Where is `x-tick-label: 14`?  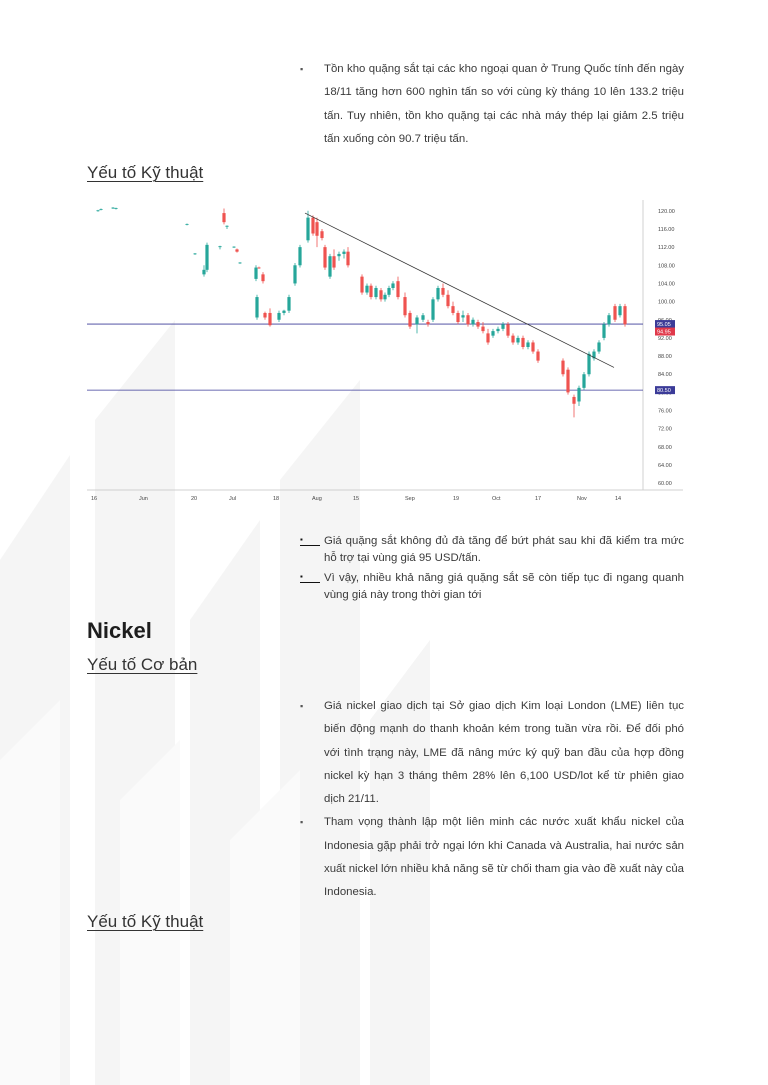
x-tick-label: 14 is located at coordinates (618, 499).